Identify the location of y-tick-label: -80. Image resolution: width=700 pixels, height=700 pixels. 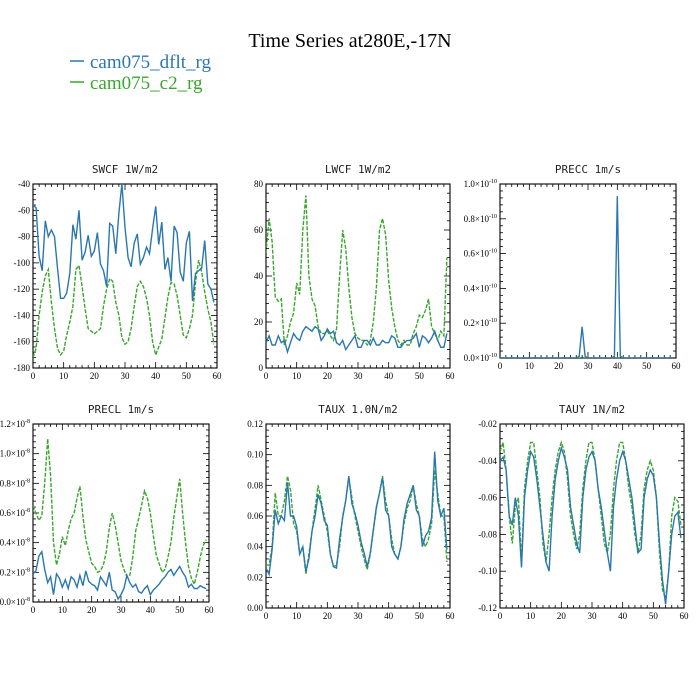
(24, 237).